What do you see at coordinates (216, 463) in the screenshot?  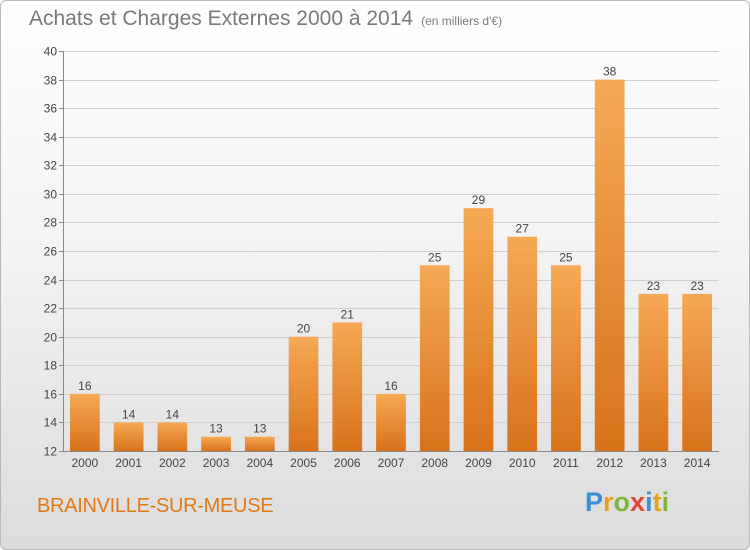 I see `x-tick-label: 2003` at bounding box center [216, 463].